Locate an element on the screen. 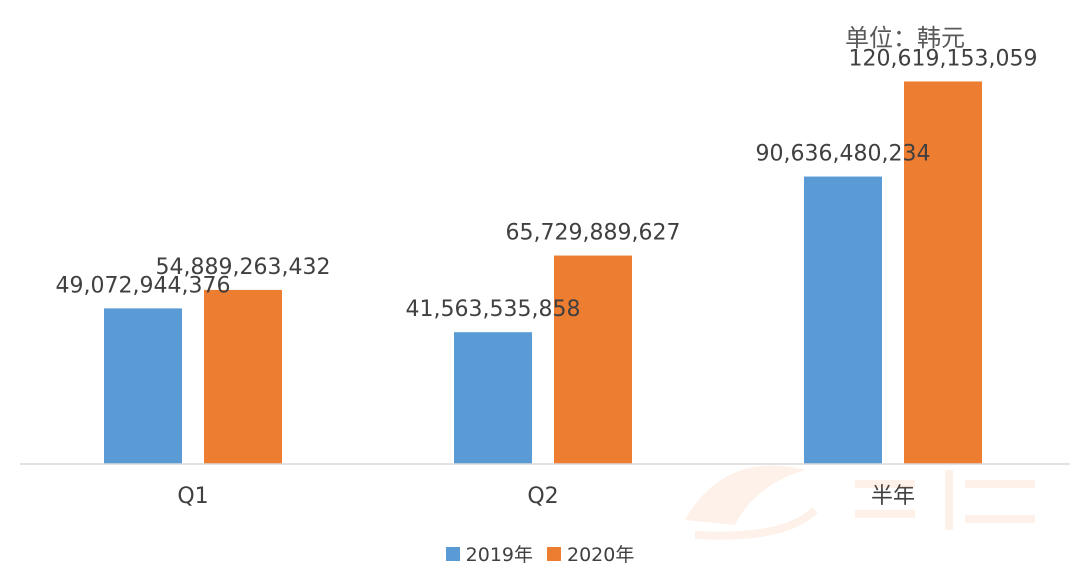 This screenshot has height=582, width=1080. x-tick-label-2: 半年 is located at coordinates (893, 496).